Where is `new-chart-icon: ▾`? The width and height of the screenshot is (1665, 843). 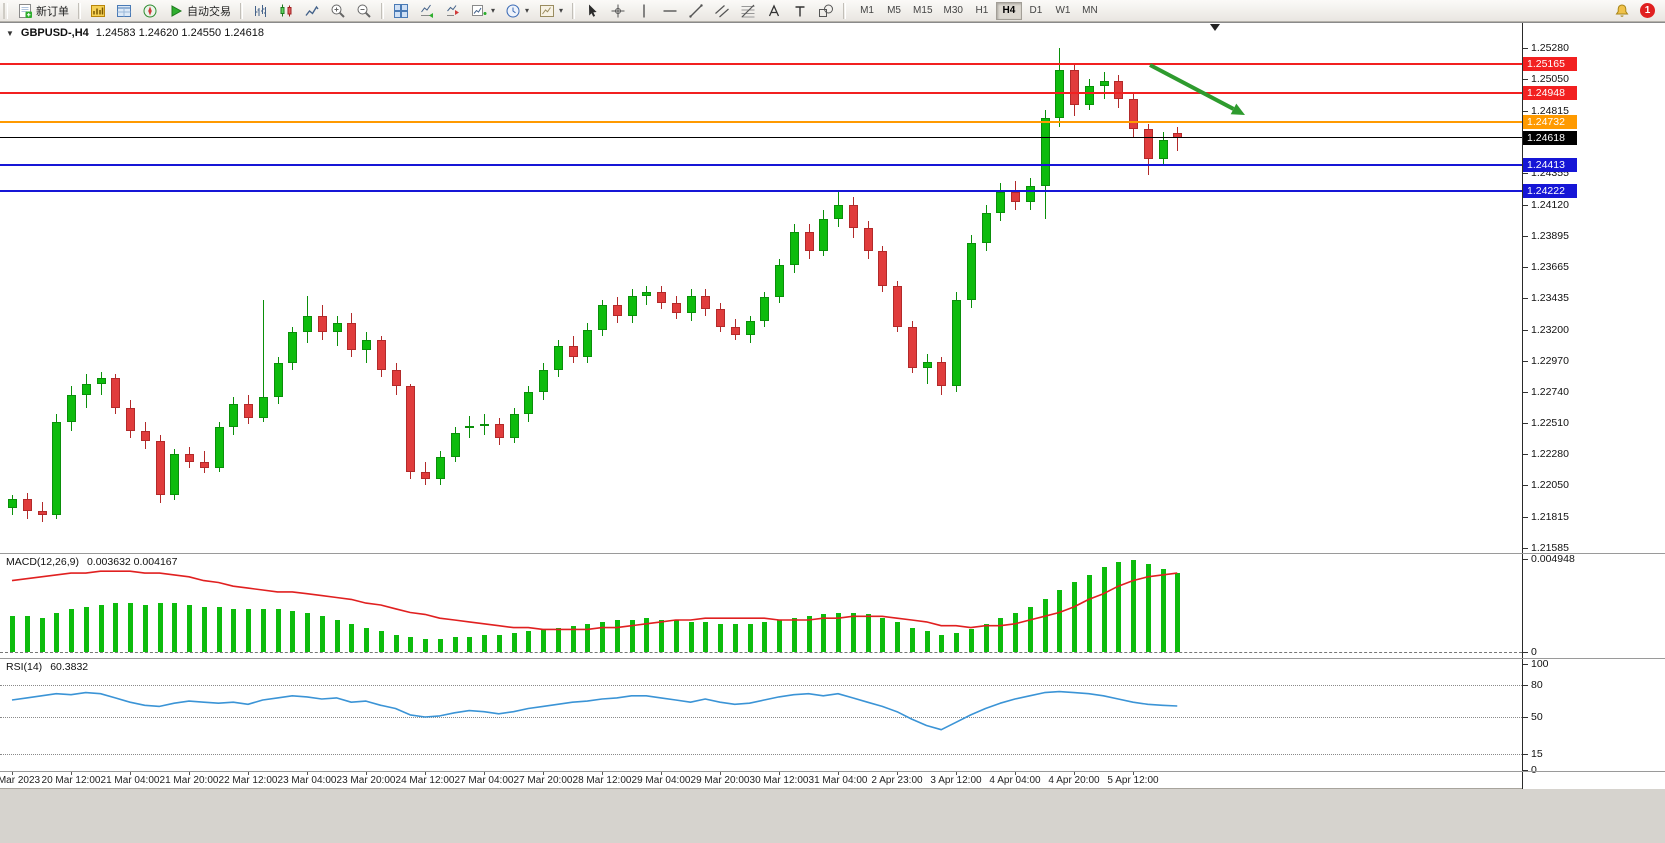
new-chart-icon: ▾ is located at coordinates (483, 11).